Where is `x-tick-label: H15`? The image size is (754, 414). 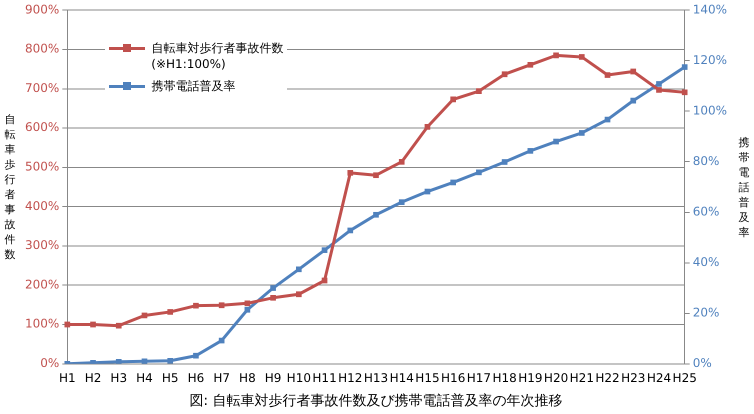
x-tick-label: H15 is located at coordinates (427, 378).